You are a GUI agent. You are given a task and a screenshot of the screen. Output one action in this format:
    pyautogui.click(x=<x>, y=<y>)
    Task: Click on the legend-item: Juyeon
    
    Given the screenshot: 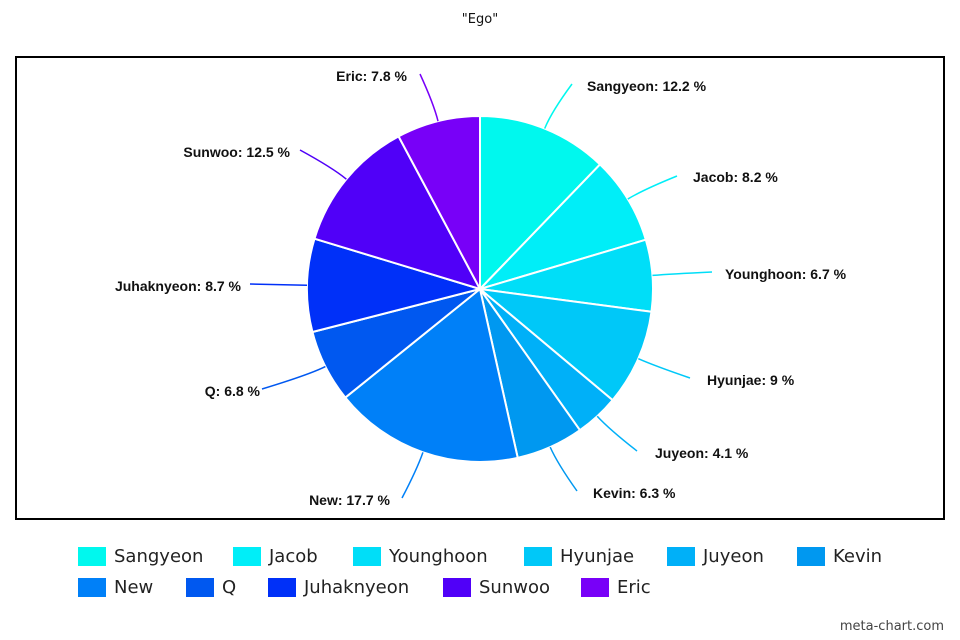 What is the action you would take?
    pyautogui.click(x=715, y=556)
    